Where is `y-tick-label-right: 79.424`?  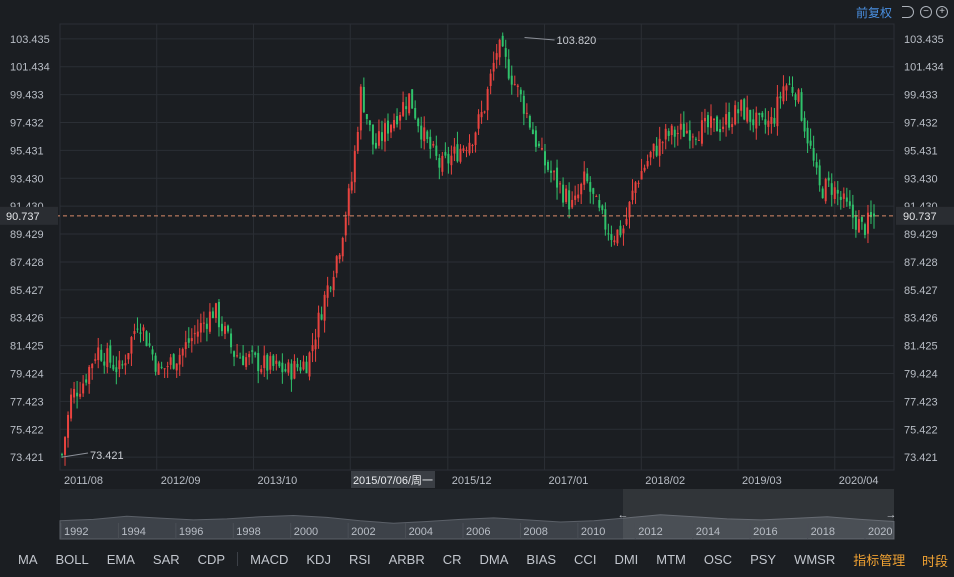
y-tick-label-right: 79.424 is located at coordinates (921, 374).